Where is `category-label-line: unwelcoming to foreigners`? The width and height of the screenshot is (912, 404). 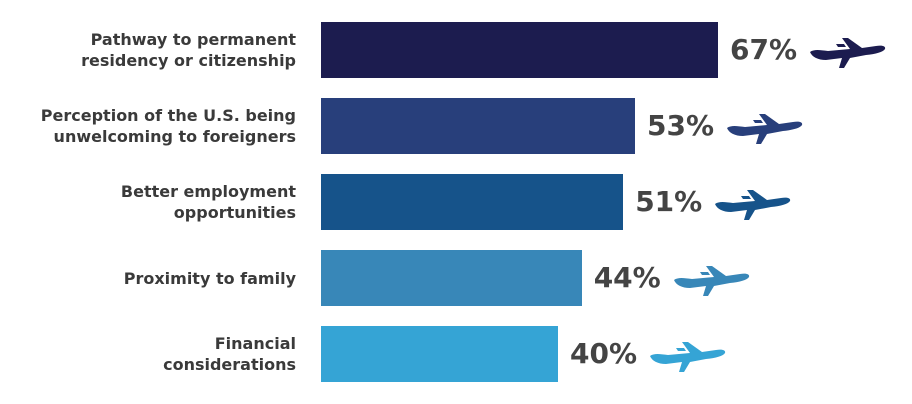
category-label-line: unwelcoming to foreigners is located at coordinates (174, 136).